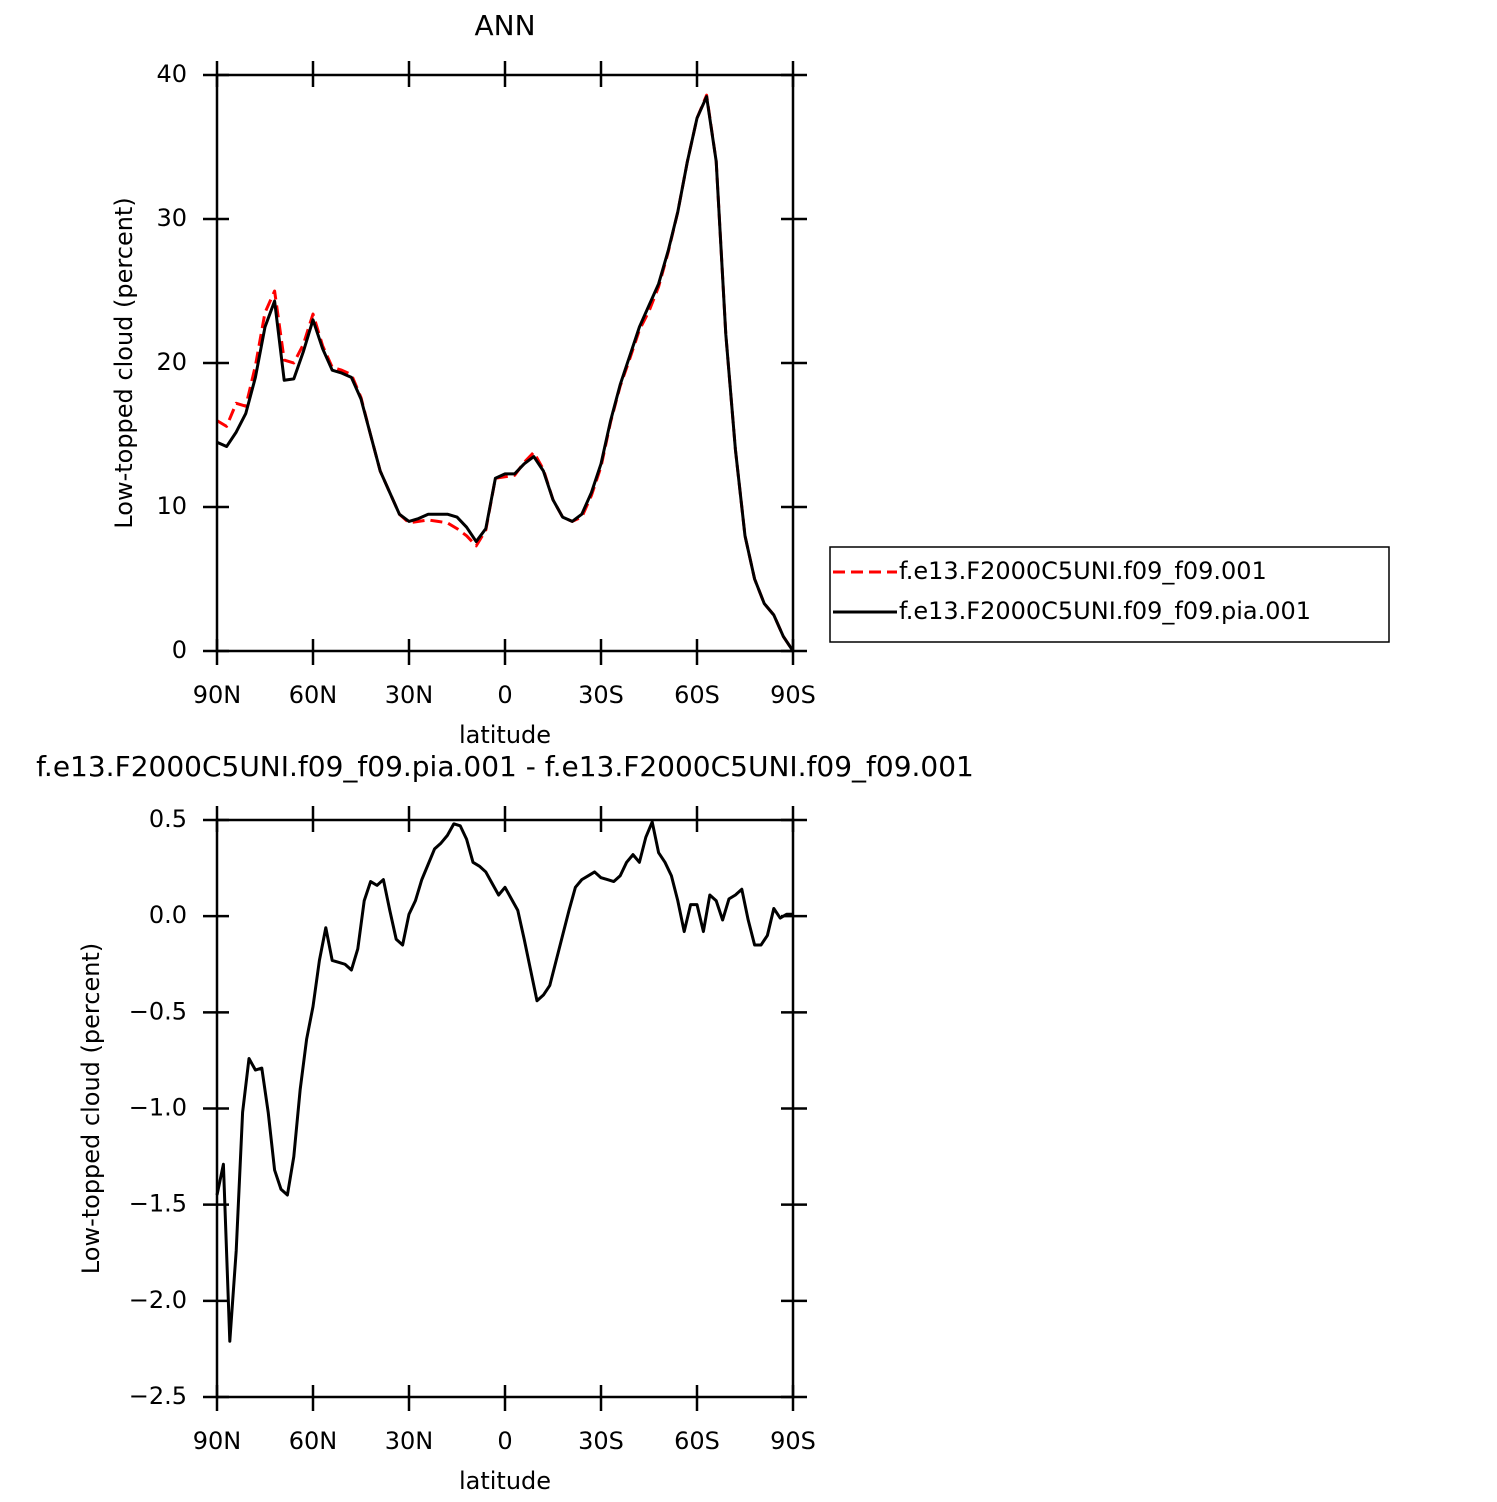 The height and width of the screenshot is (1502, 1497). What do you see at coordinates (158, 1204) in the screenshot?
I see `y-tick-label: −1.5` at bounding box center [158, 1204].